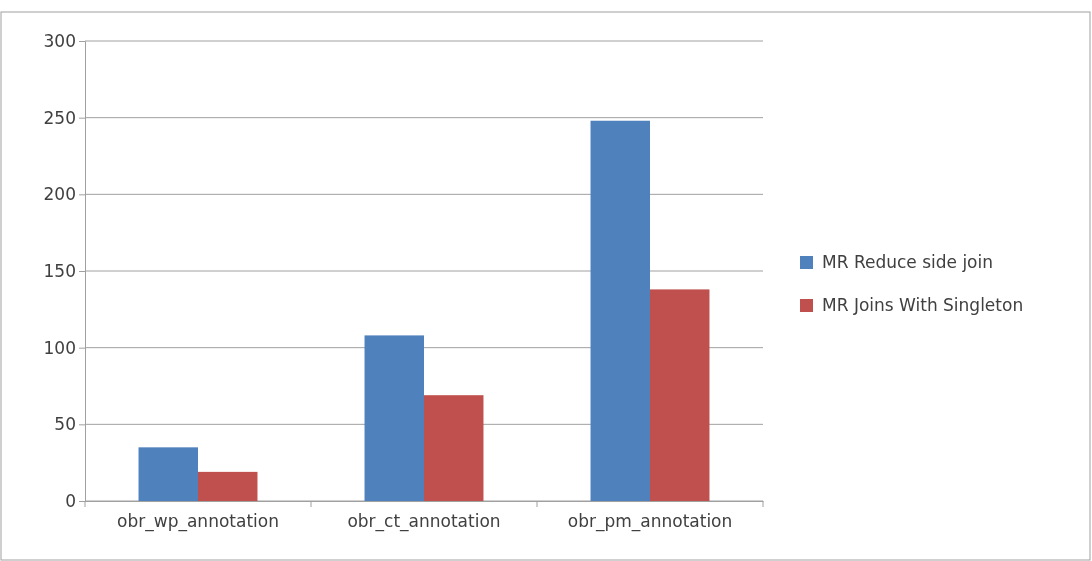  Describe the element at coordinates (424, 522) in the screenshot. I see `x-tick-label: obr_ct_annotation` at that location.